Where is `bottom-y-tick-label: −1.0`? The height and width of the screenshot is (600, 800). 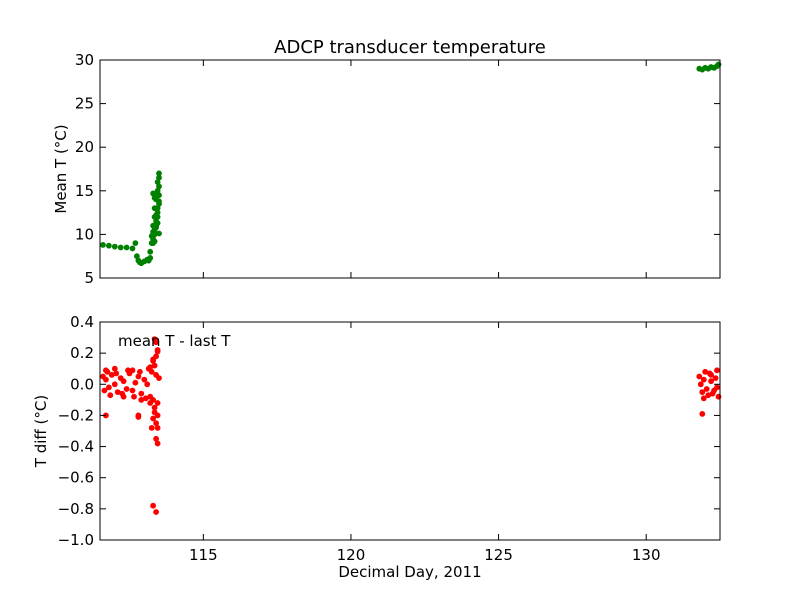 bottom-y-tick-label: −1.0 is located at coordinates (76, 540).